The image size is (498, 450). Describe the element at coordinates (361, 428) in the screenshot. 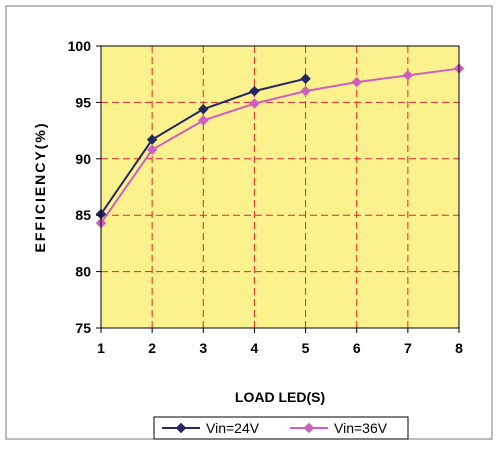

I see `legend-label: Vin=36V` at that location.